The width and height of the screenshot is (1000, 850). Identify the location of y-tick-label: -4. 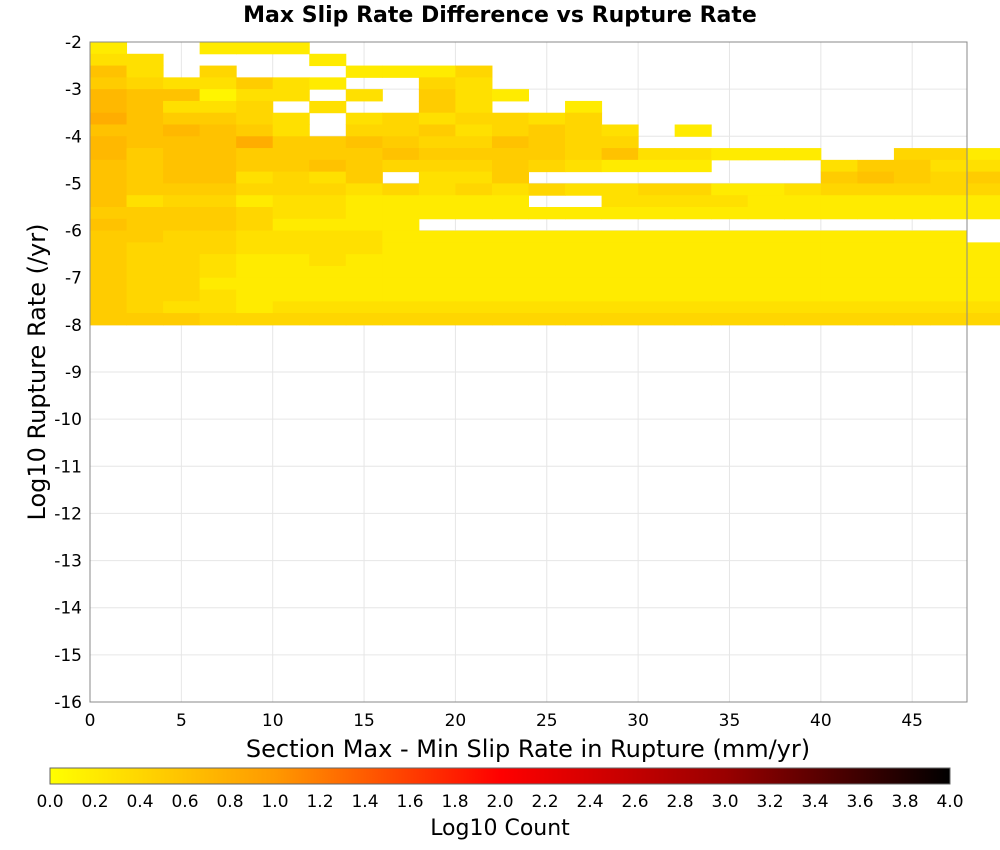
(73, 137).